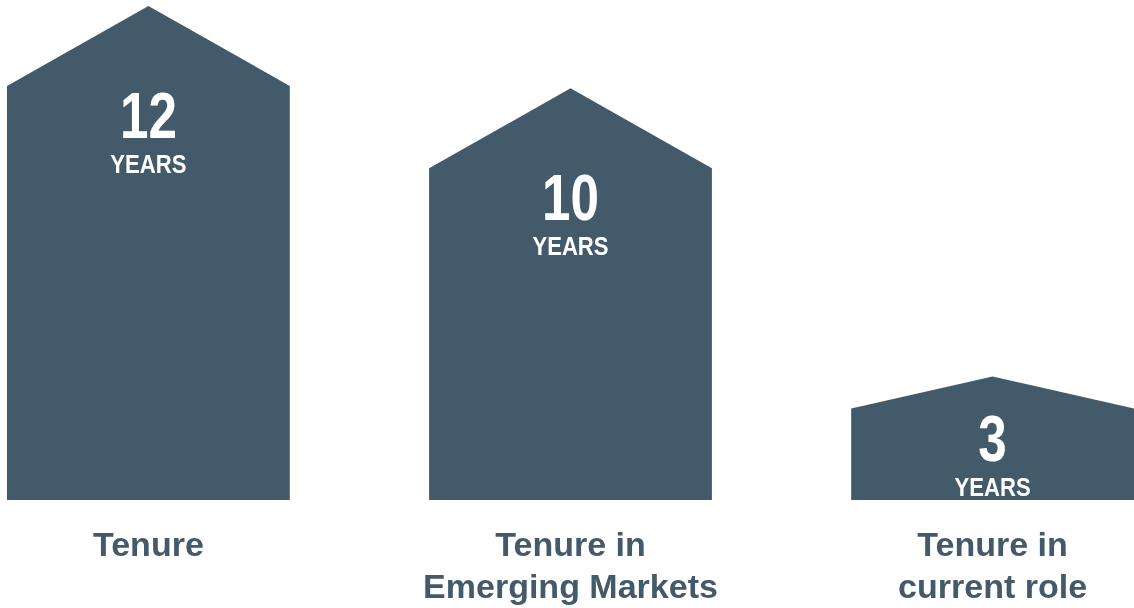 This screenshot has width=1134, height=608. Describe the element at coordinates (570, 211) in the screenshot. I see `data-label: 10 YEARS` at that location.